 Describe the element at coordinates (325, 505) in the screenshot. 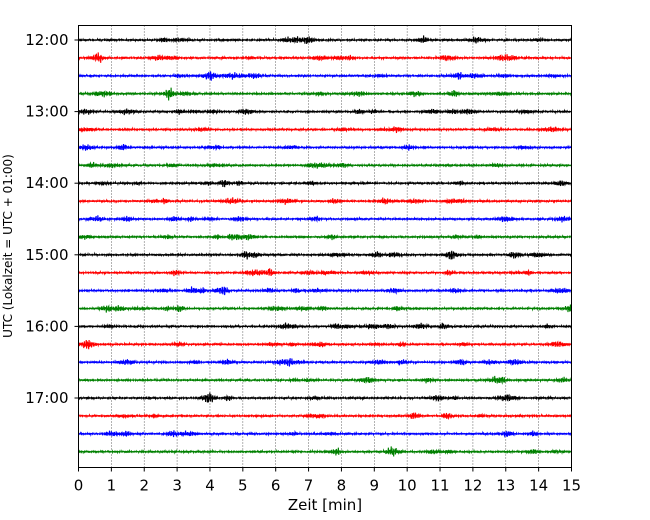

I see `x-axis-label: Zeit [min]` at that location.